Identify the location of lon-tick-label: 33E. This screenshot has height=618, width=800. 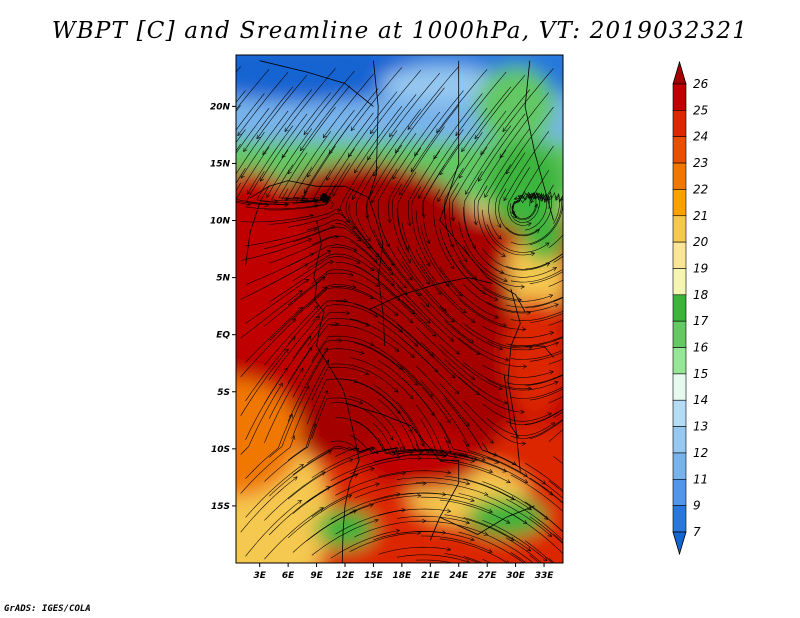
(545, 576).